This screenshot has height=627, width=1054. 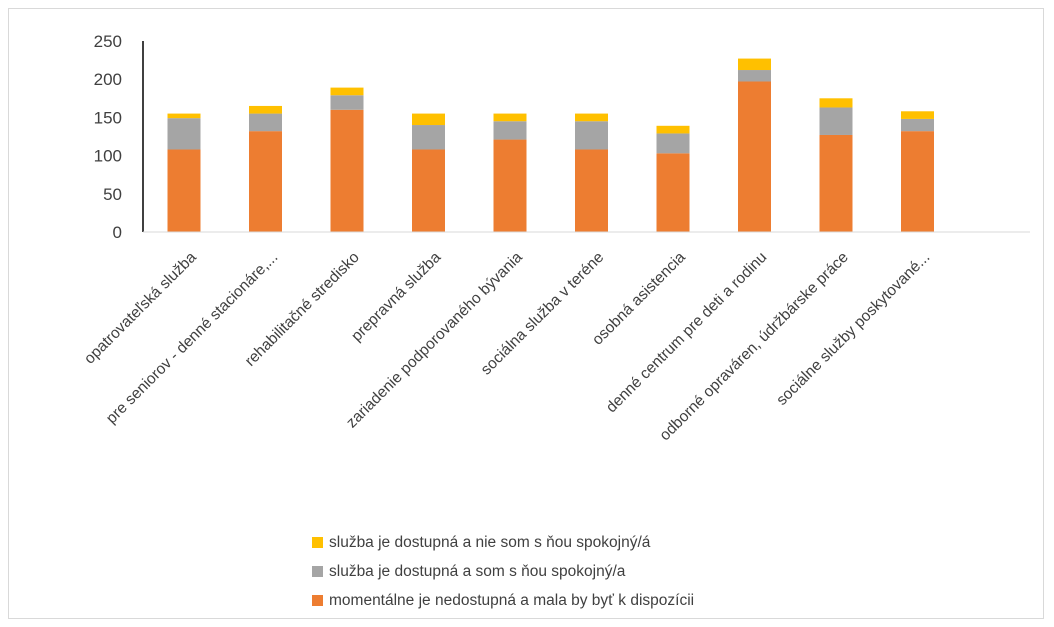 What do you see at coordinates (108, 41) in the screenshot?
I see `y-tick-label: 250` at bounding box center [108, 41].